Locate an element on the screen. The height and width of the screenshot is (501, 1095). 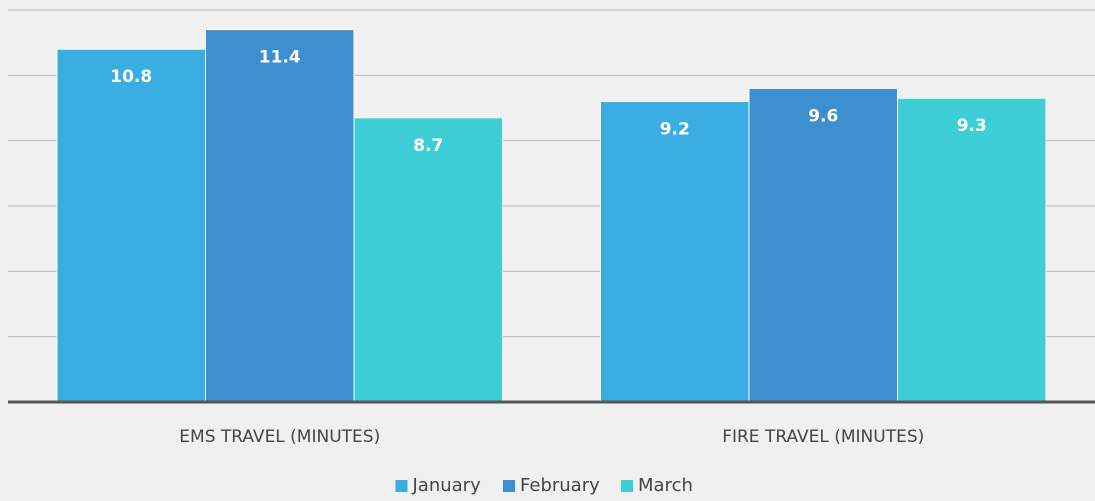
legend-label: March is located at coordinates (665, 485).